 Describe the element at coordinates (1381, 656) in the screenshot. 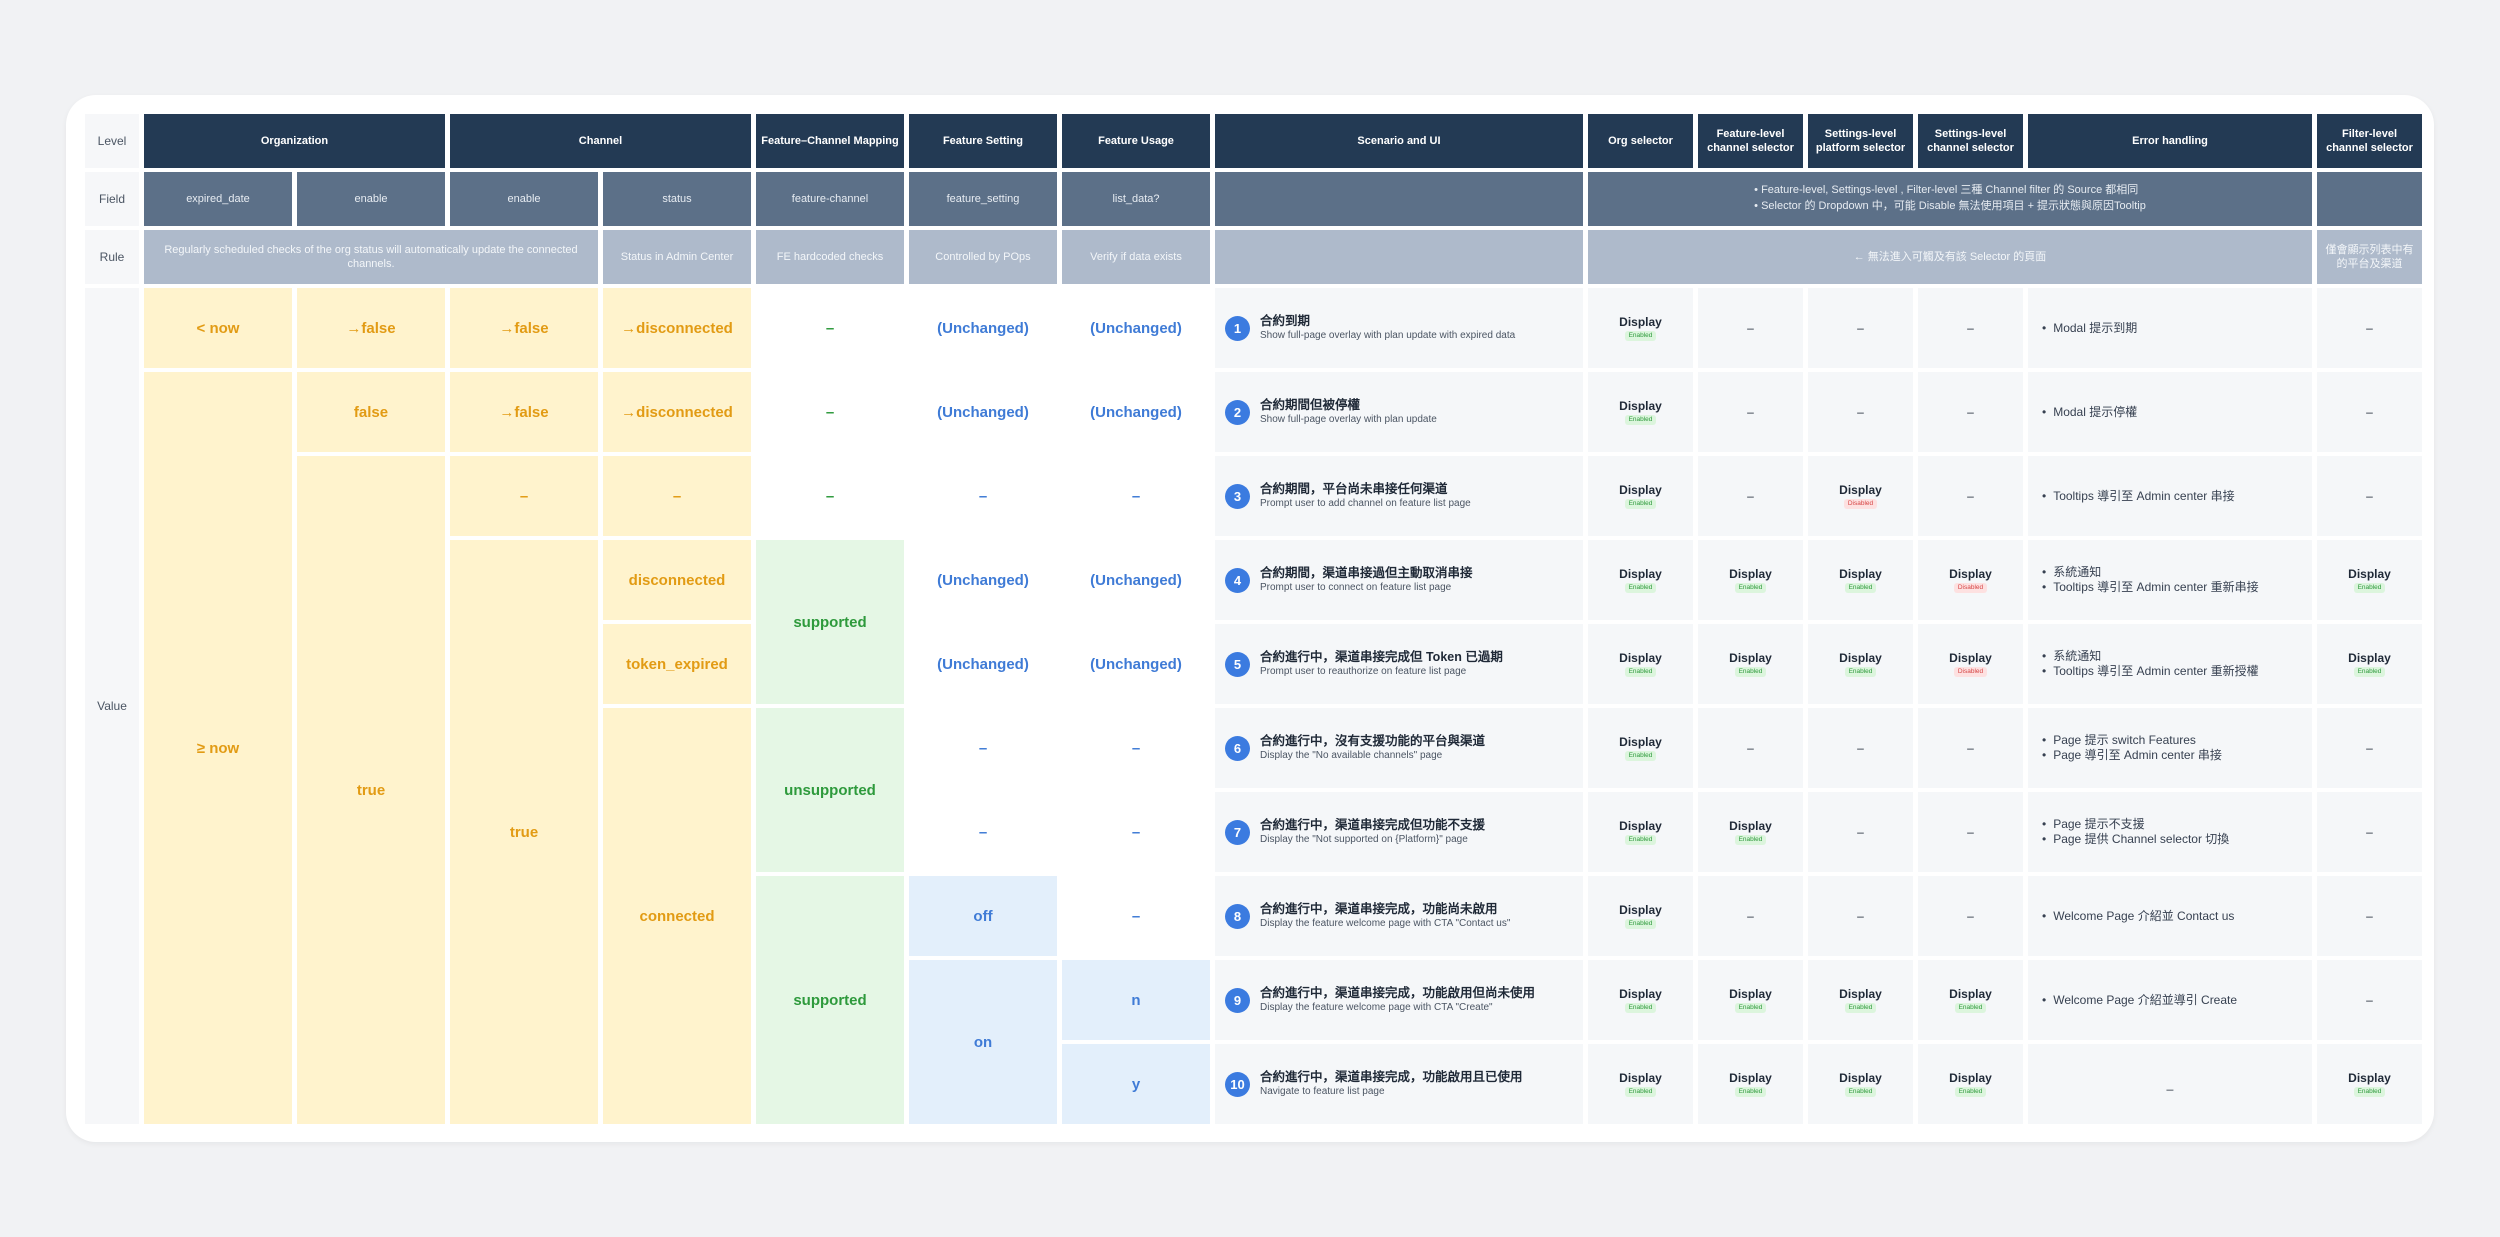

I see `scenario-title: 合約進行中，渠道串接完成但 Token 已過期` at that location.